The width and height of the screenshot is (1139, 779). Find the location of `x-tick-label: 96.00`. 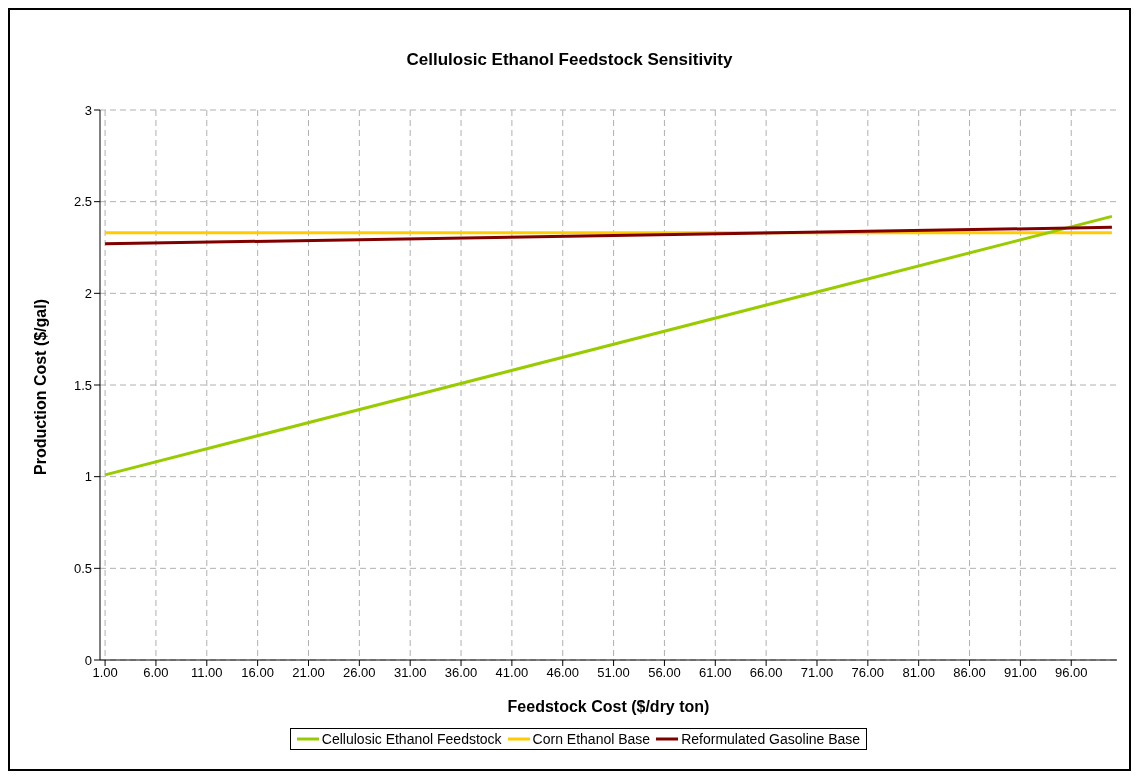

x-tick-label: 96.00 is located at coordinates (1071, 673).